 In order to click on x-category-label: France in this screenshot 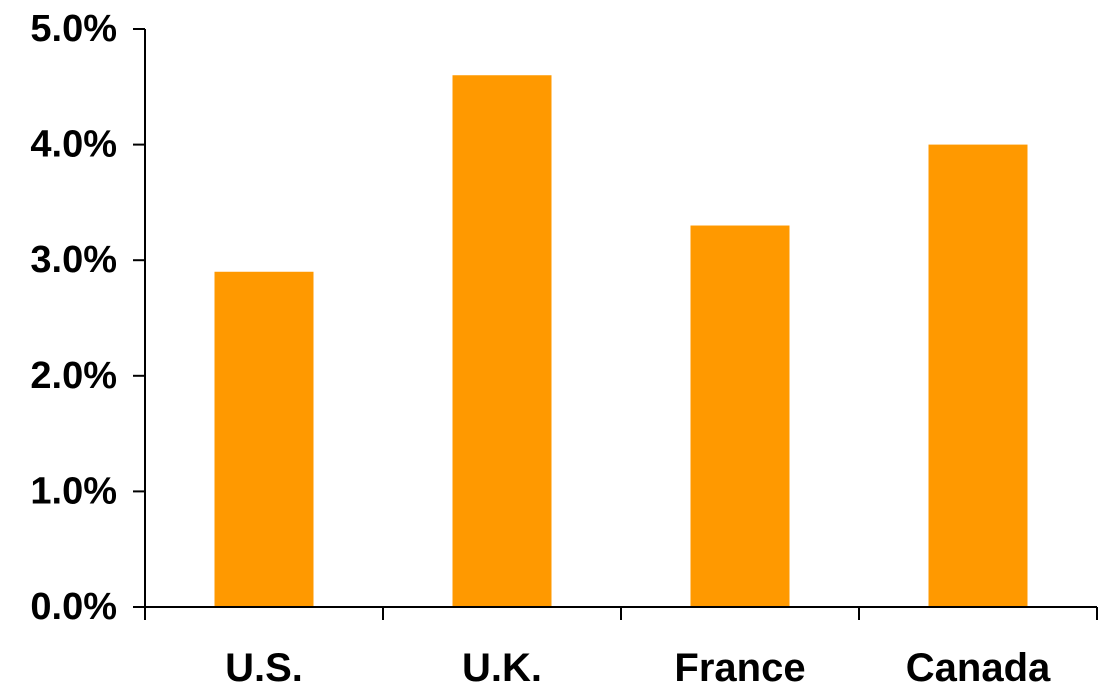, I will do `click(739, 668)`.